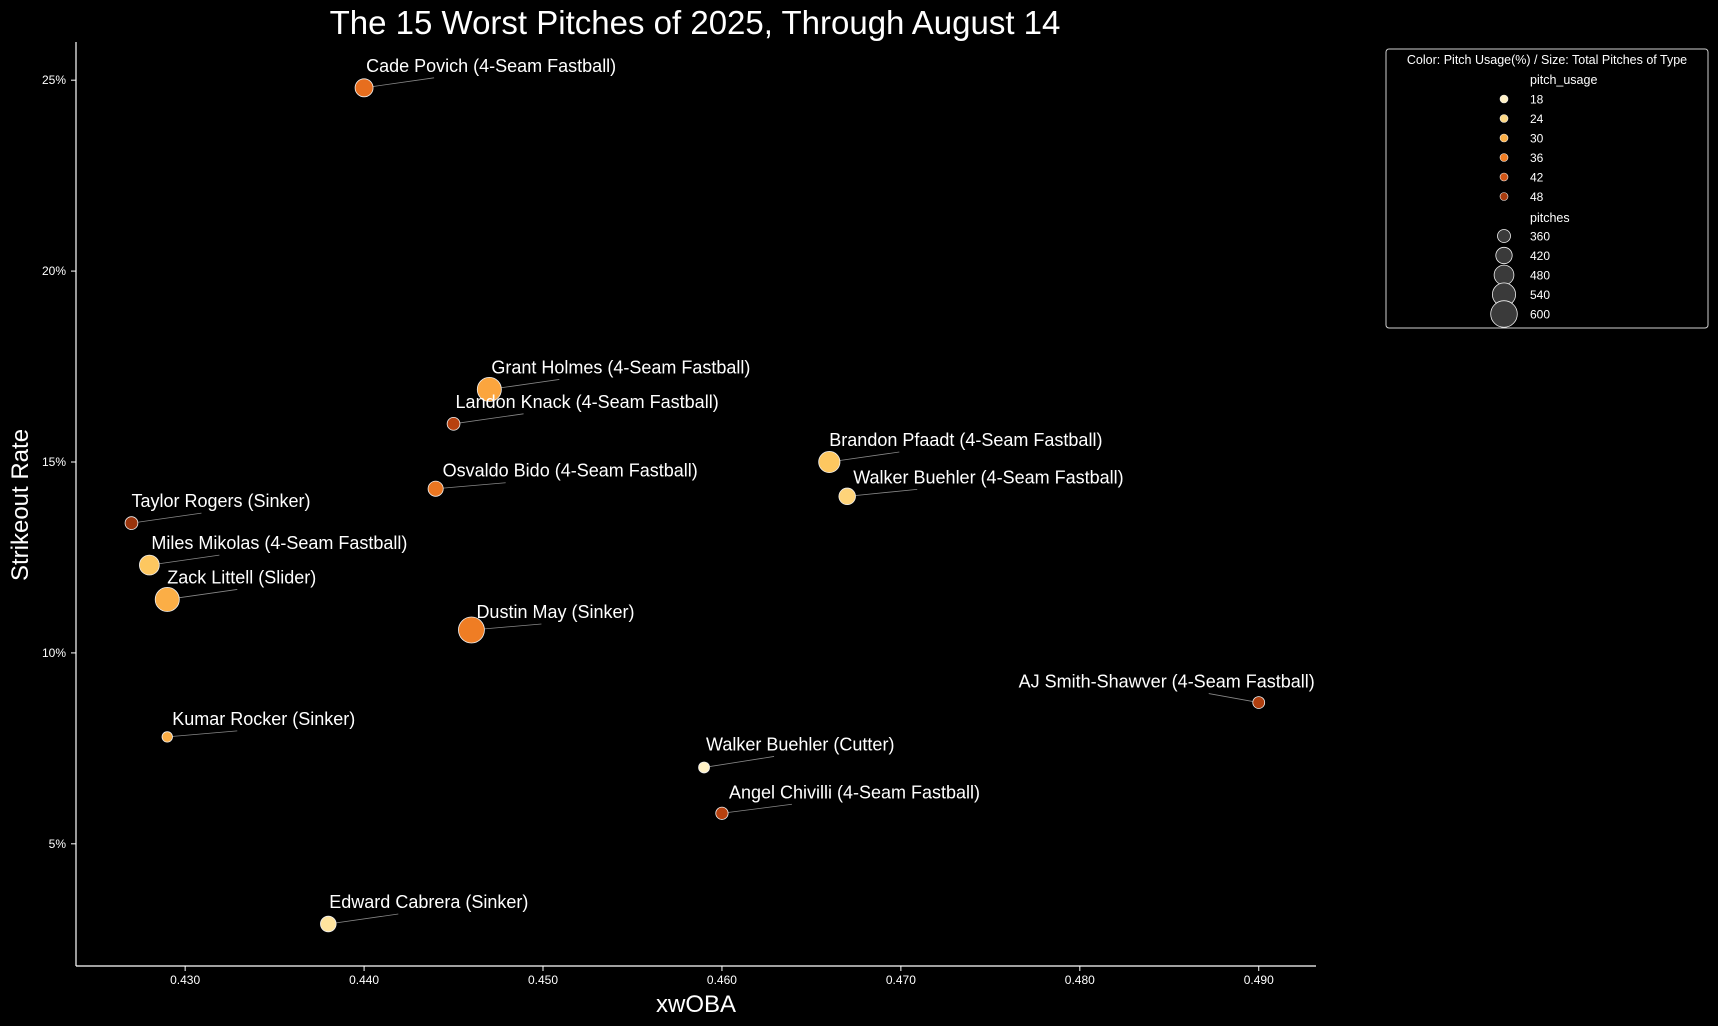 This screenshot has width=1718, height=1026. I want to click on legend-color-label: 18, so click(1537, 100).